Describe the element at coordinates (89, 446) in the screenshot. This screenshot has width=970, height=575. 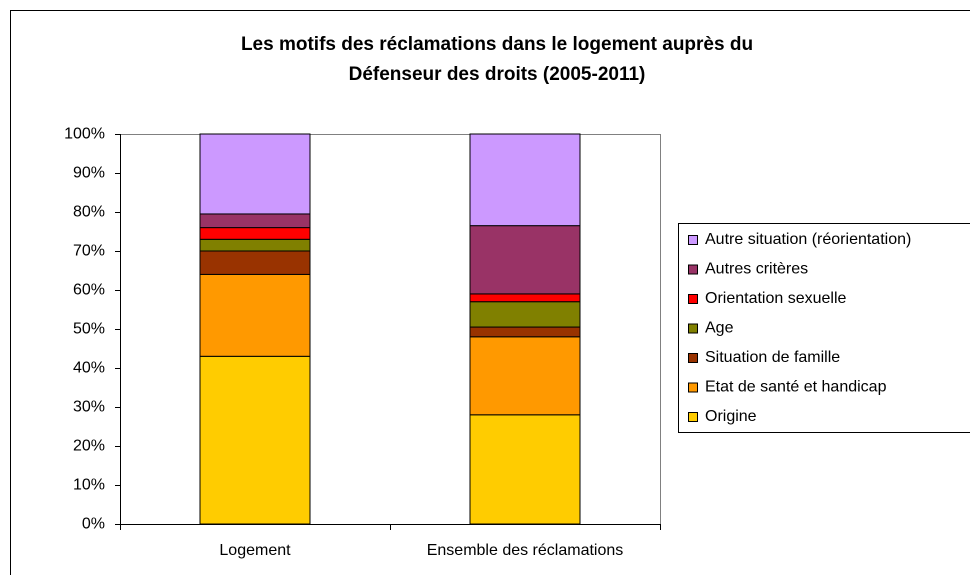
I see `y-tick-label: 20%` at that location.